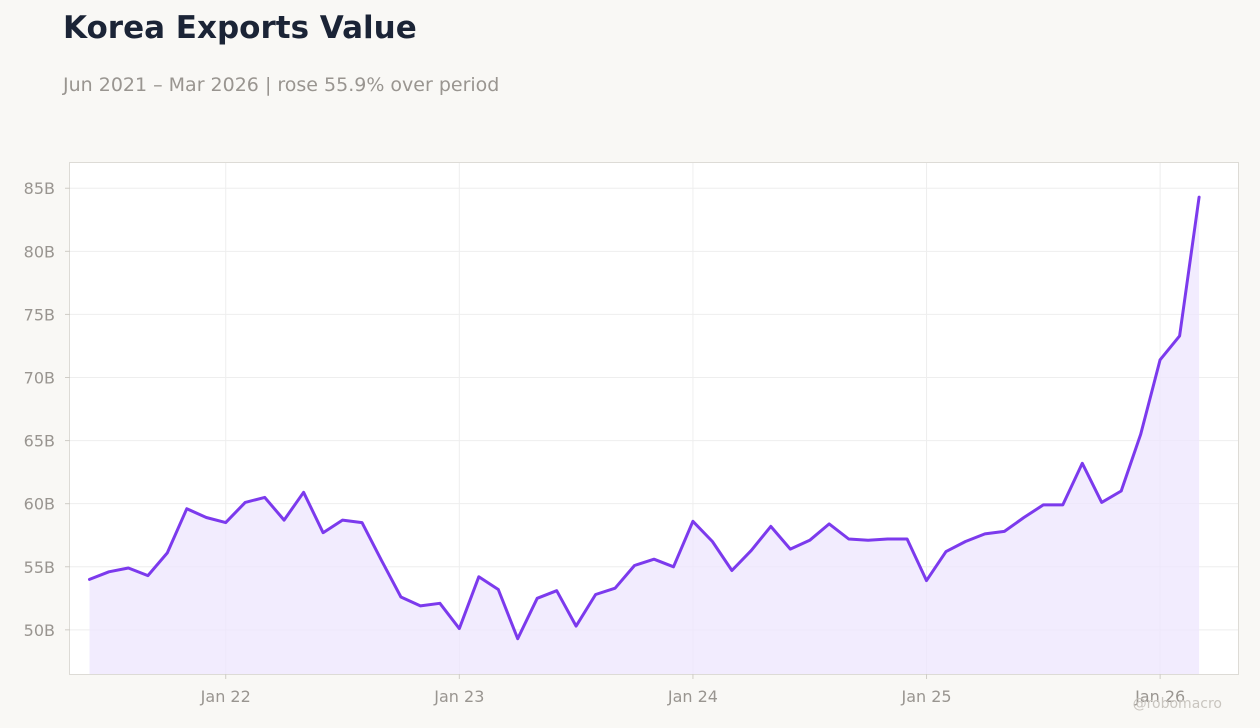 This screenshot has height=728, width=1260. Describe the element at coordinates (39, 251) in the screenshot. I see `y-tick-label: 80B` at that location.